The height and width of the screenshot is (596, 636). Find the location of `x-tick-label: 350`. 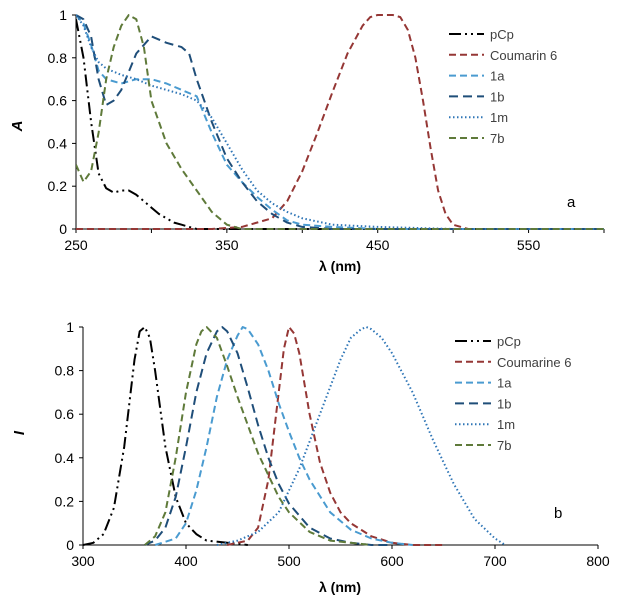

x-tick-label: 350 is located at coordinates (227, 245).